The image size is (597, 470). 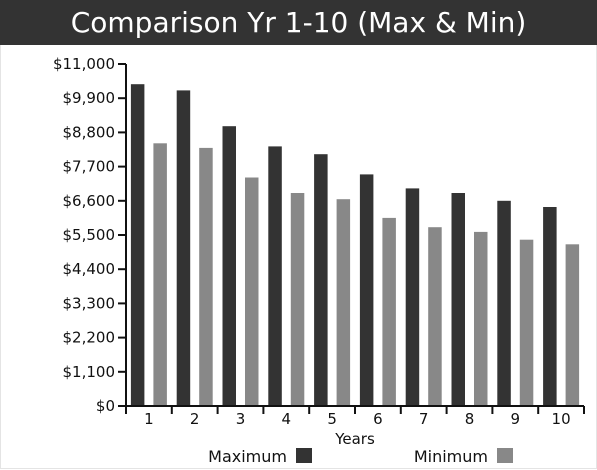 I want to click on y-tick-label: $11,000, so click(x=84, y=64).